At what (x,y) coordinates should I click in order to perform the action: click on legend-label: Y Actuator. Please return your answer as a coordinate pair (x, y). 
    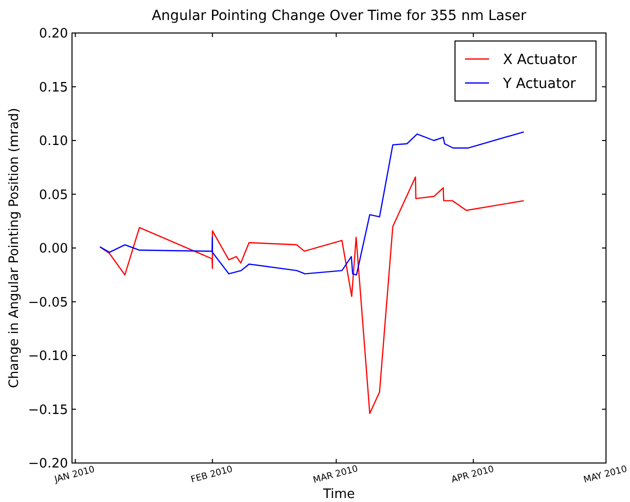
    Looking at the image, I should click on (539, 84).